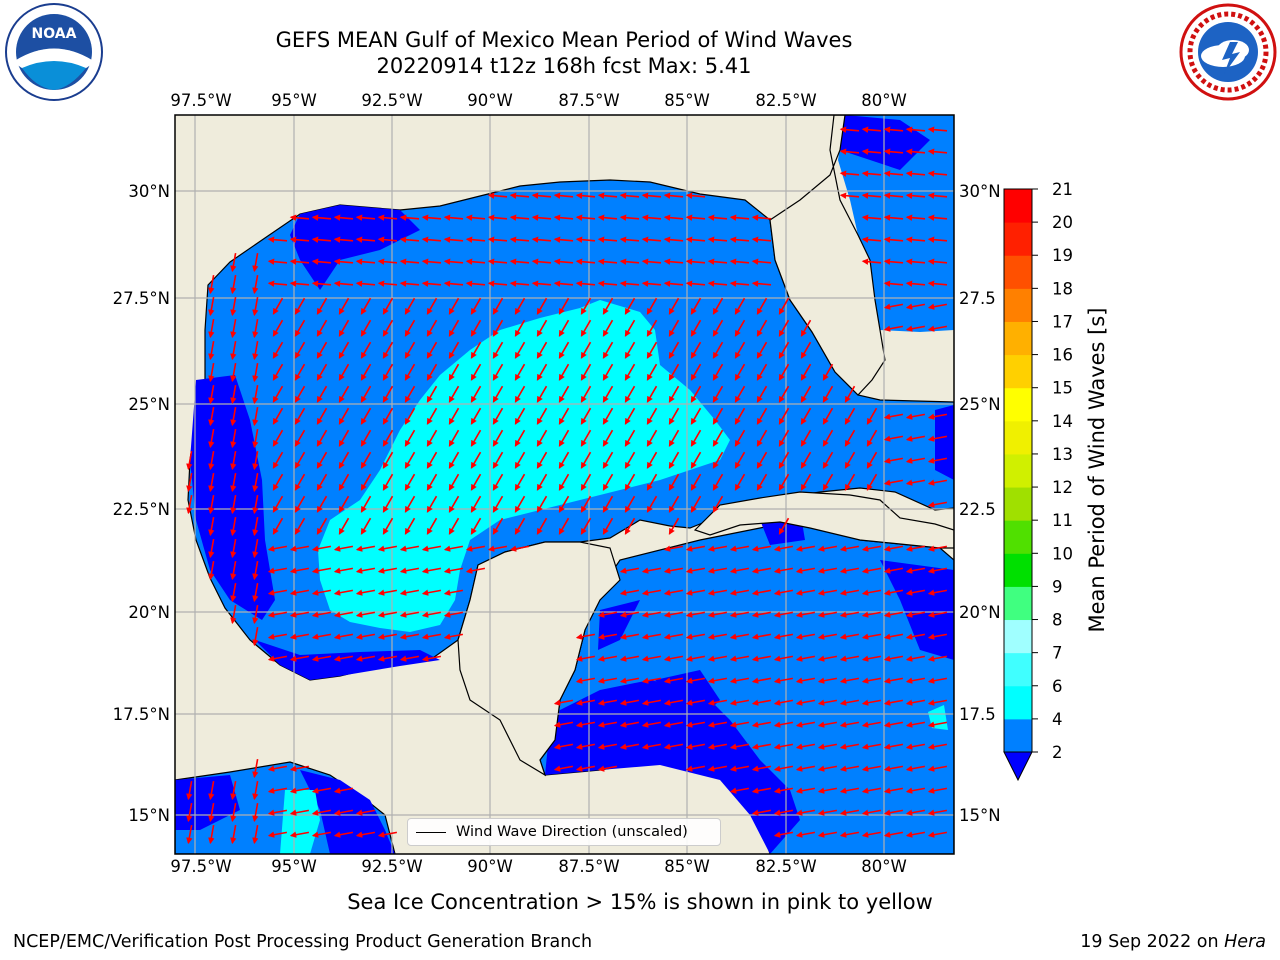 This screenshot has height=960, width=1280. I want to click on plot-subtitle: 20220914 t12z 168h fcst Max: 5.41, so click(564, 66).